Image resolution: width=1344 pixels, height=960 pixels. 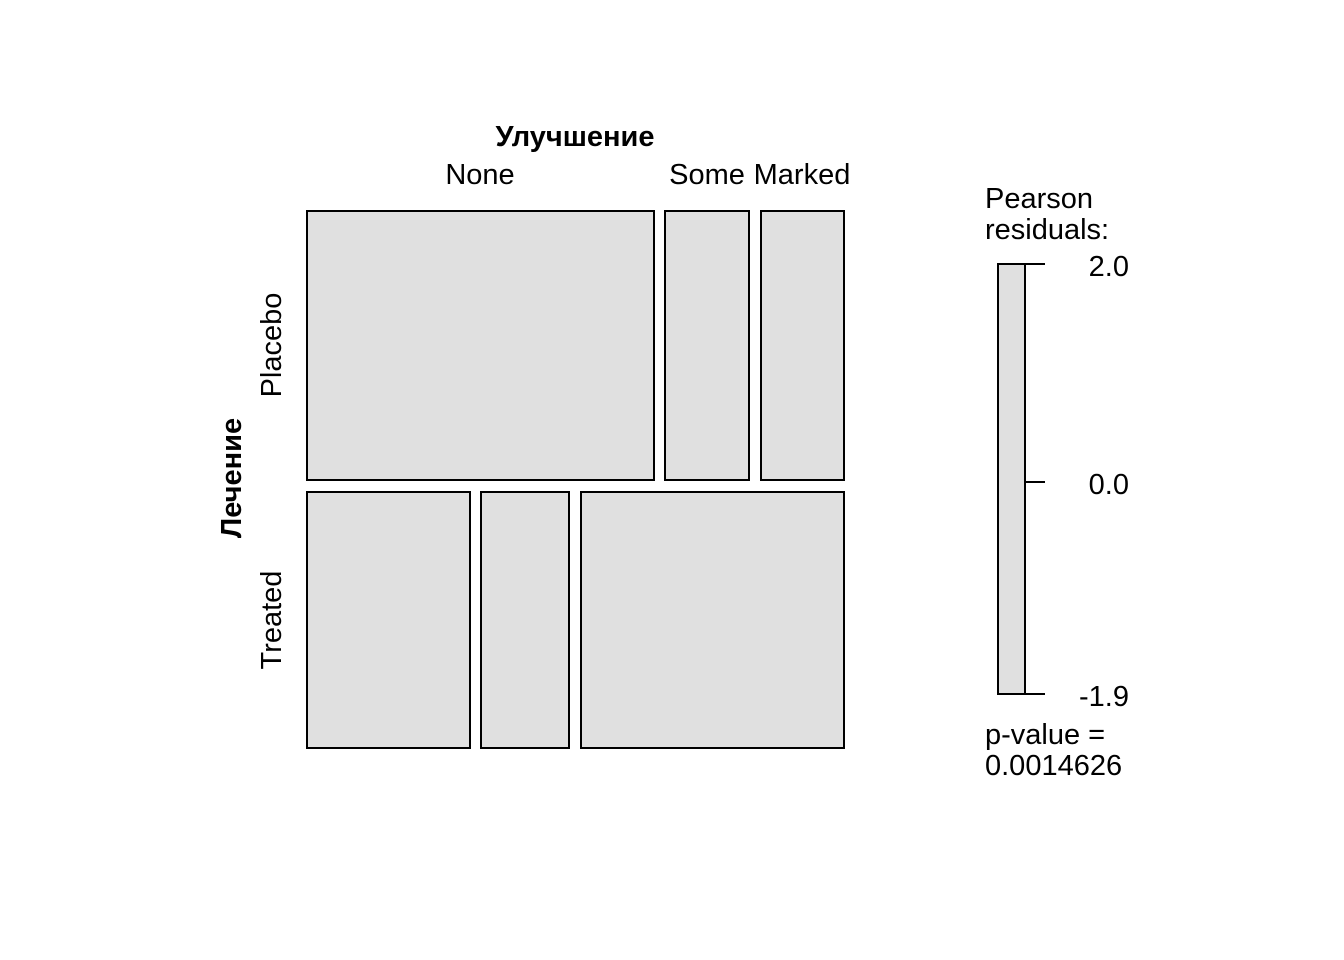 I want to click on column-label-some: Some, so click(x=707, y=175).